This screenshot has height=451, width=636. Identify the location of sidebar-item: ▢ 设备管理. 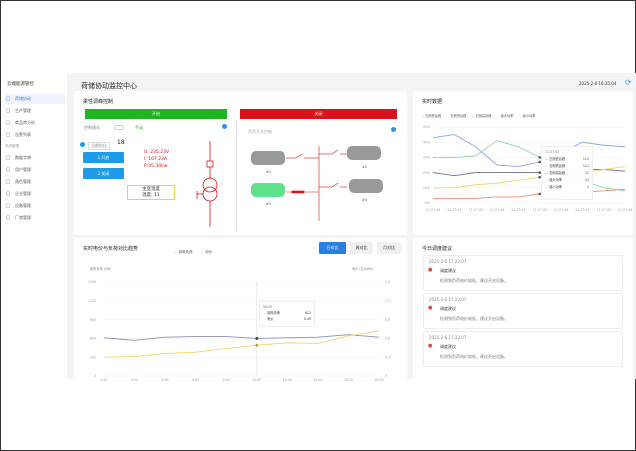
(18, 206).